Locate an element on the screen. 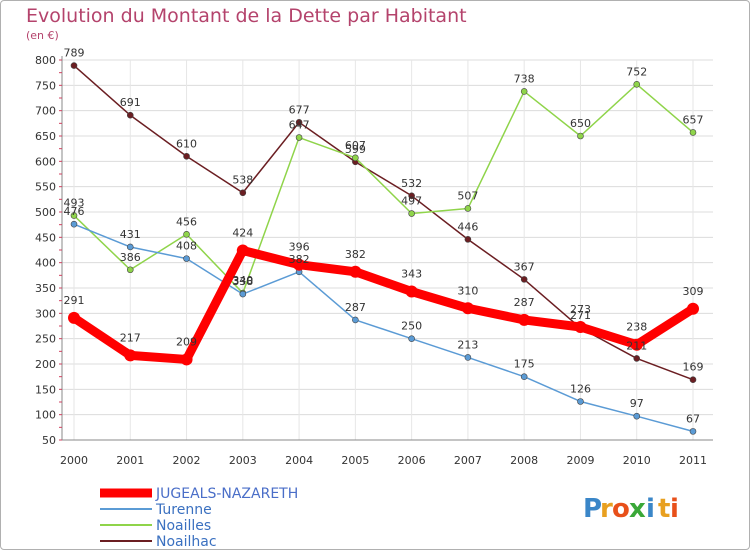  logo-letter: x is located at coordinates (637, 509).